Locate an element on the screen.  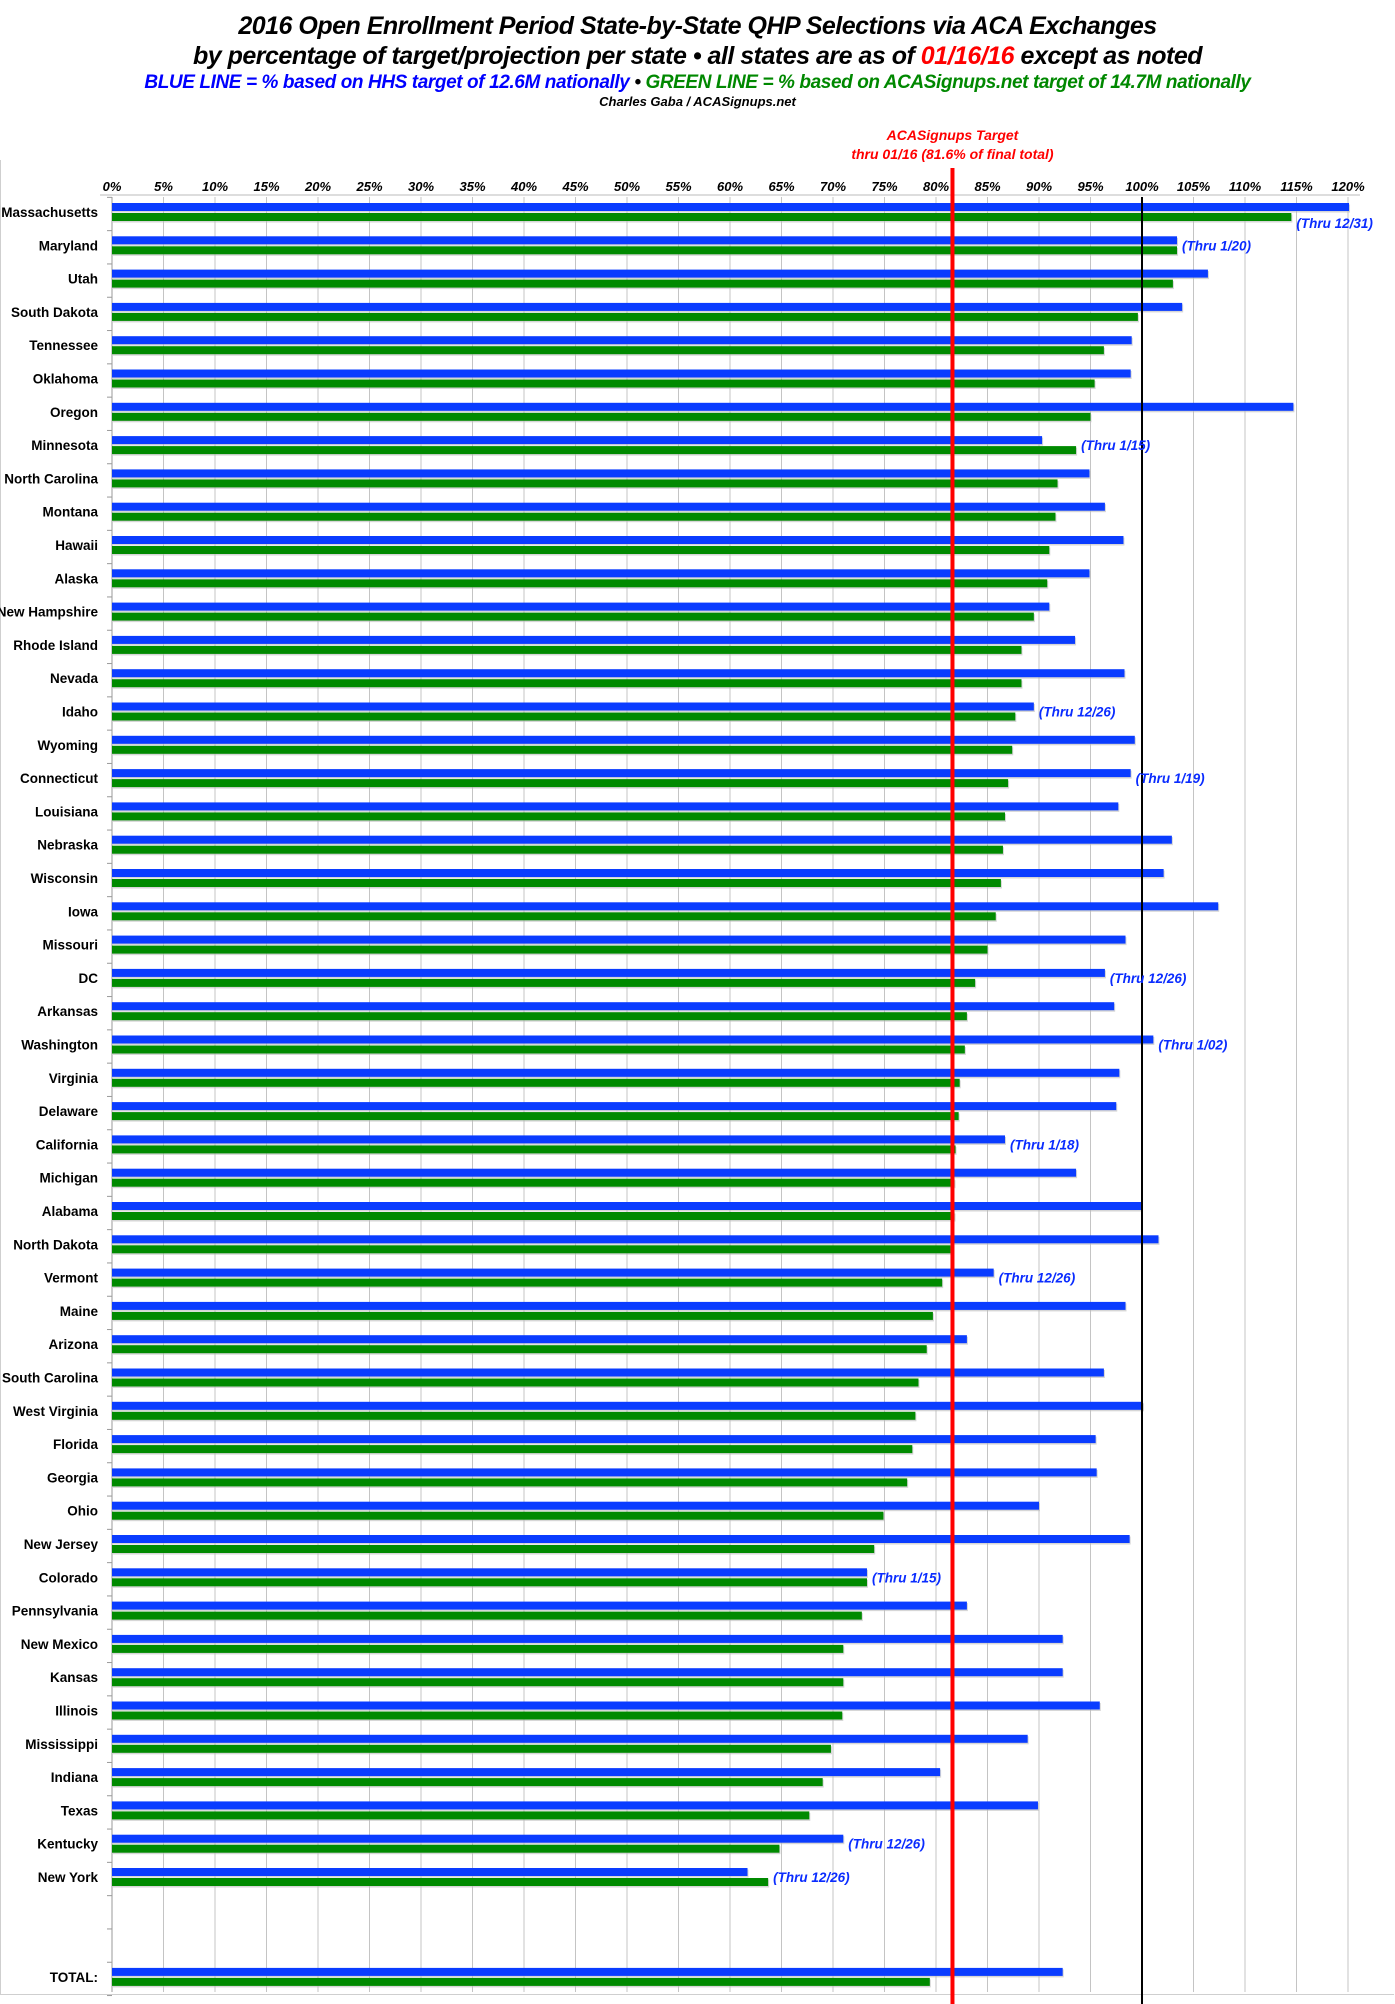
category-label: Kentucky is located at coordinates (67, 1844).